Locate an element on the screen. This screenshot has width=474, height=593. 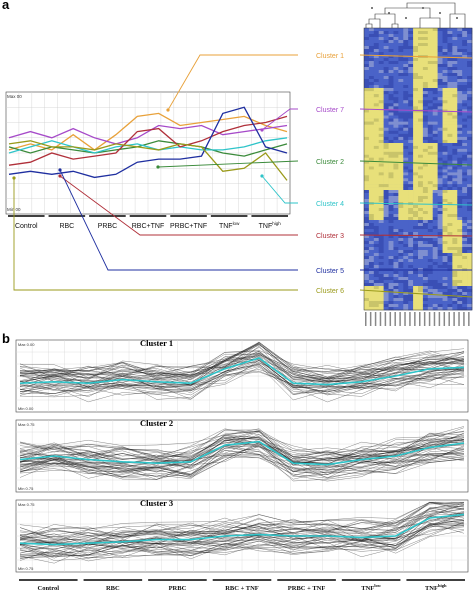
cluster-label-text: Cluster 4 is located at coordinates (330, 204).